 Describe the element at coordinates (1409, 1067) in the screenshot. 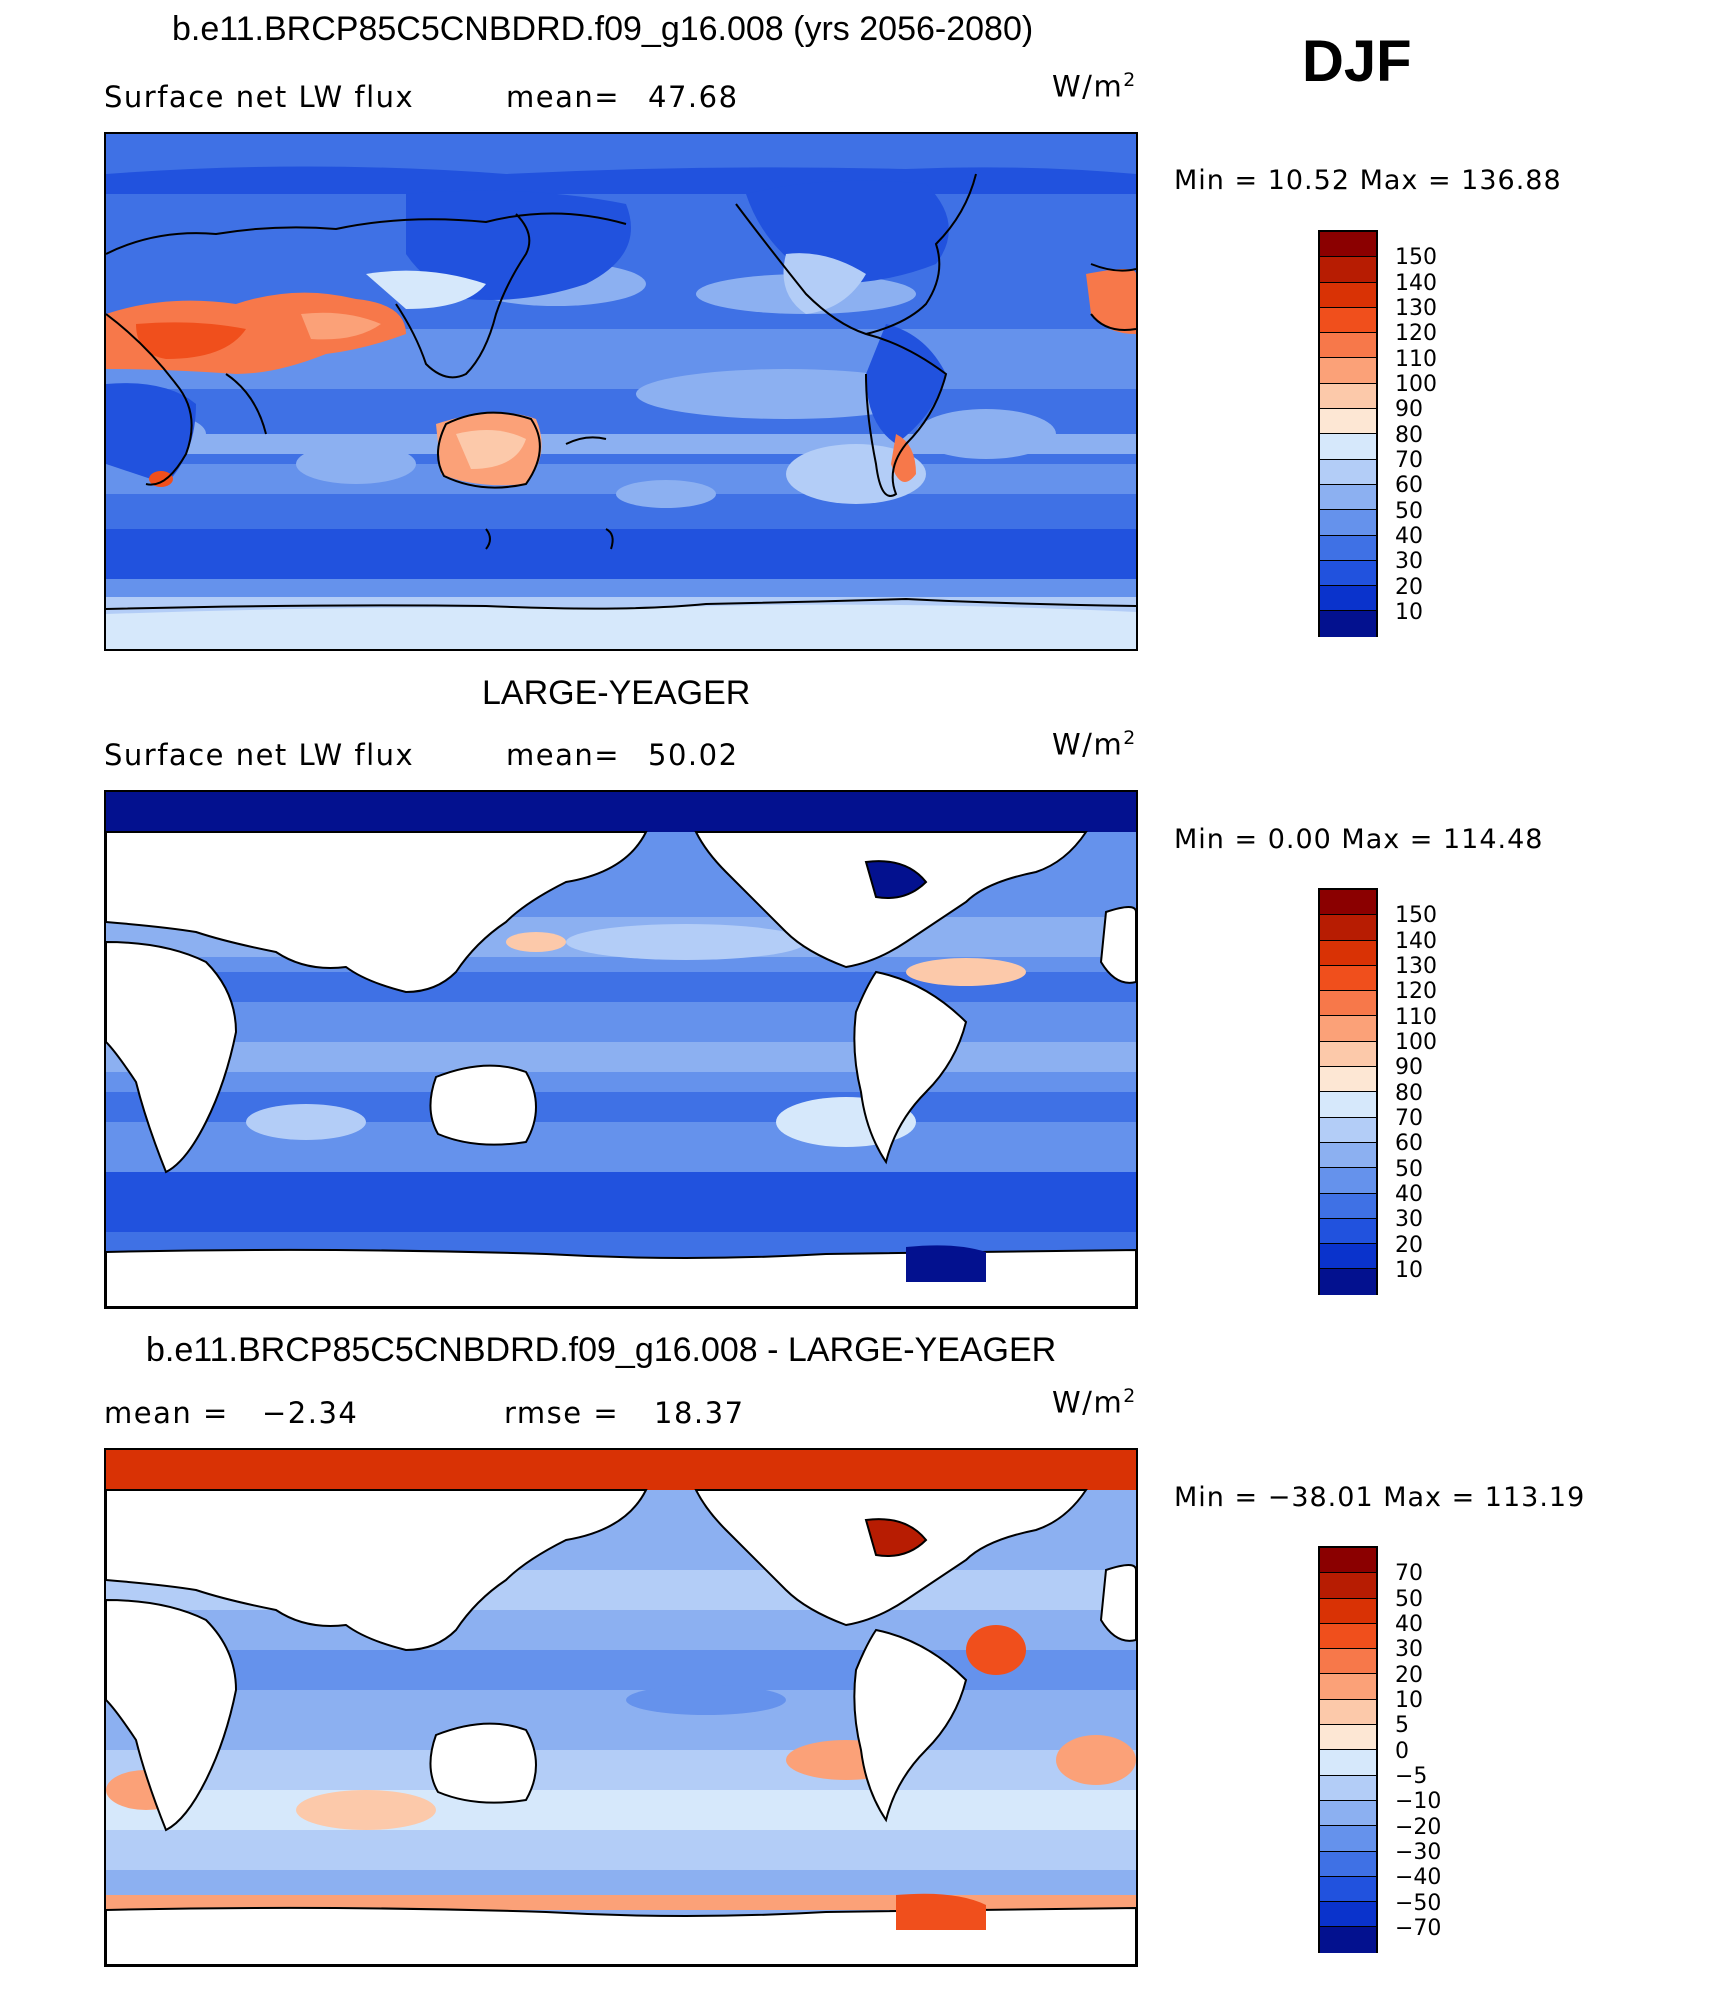

I see `colorbar-tick-label: 90` at that location.